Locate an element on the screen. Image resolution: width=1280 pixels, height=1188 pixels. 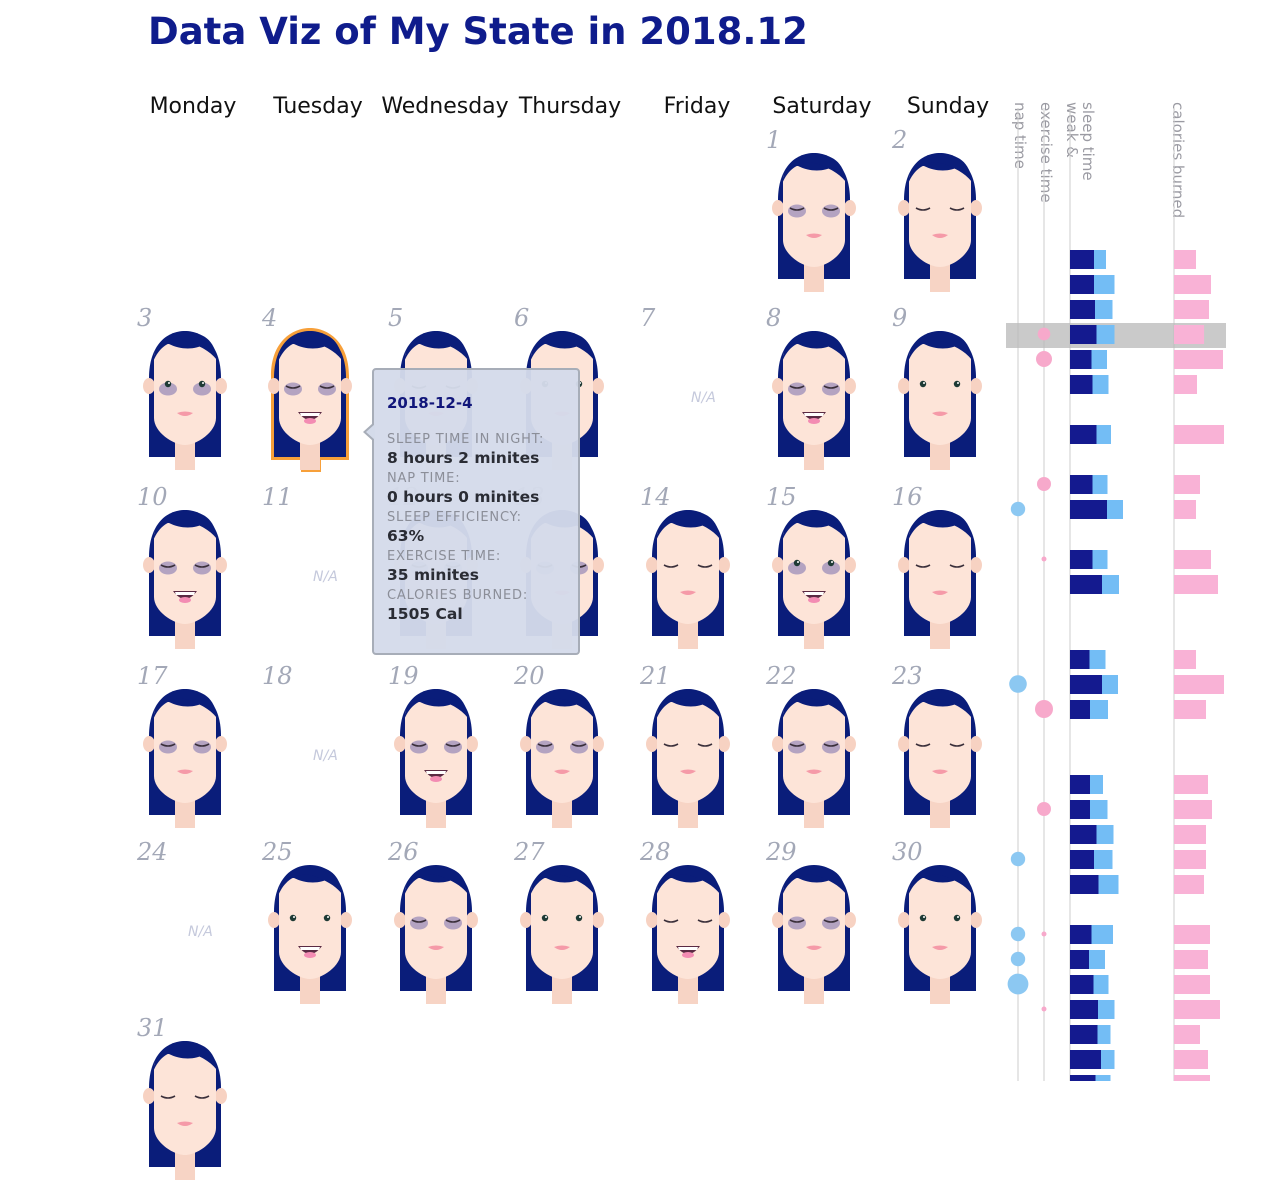
day-number-8: 8 is located at coordinates (774, 318).